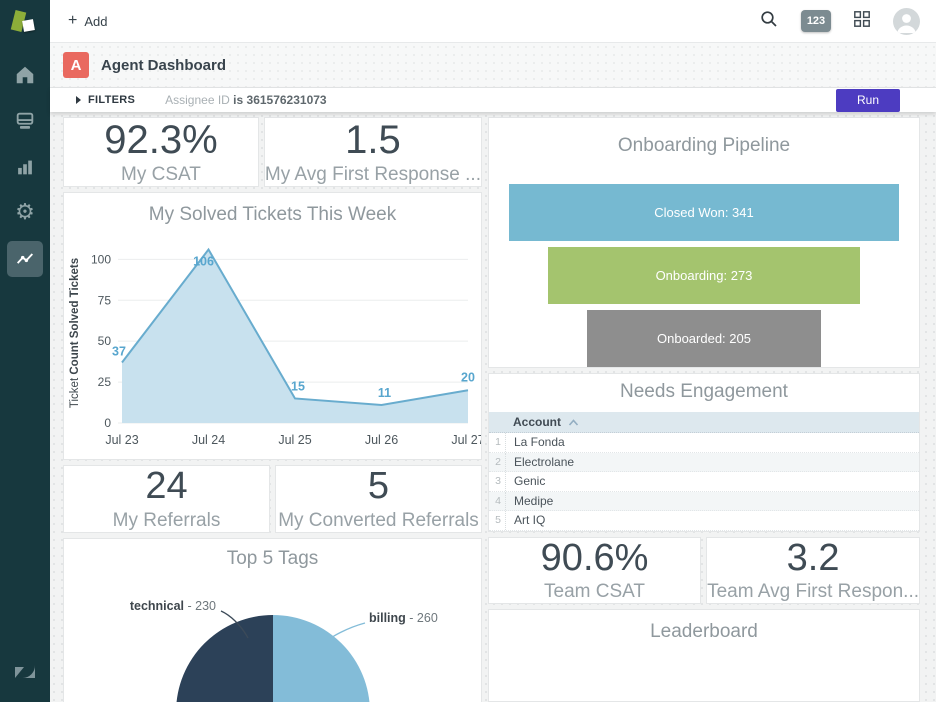 The width and height of the screenshot is (936, 702). What do you see at coordinates (173, 606) in the screenshot?
I see `svg-text: technical - 230` at bounding box center [173, 606].